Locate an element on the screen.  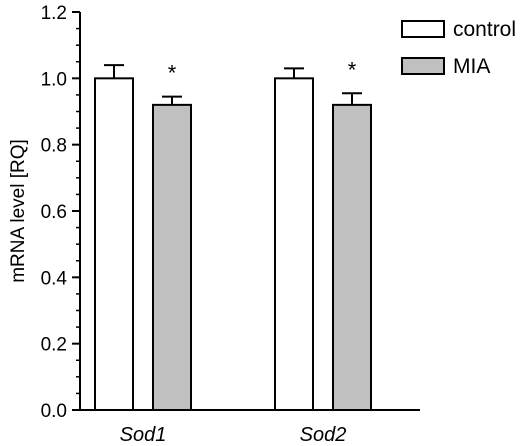
y-axis: 0.0 0.2 0.4 0.6 0.8 1.0 1.2 is located at coordinates (61, 212).